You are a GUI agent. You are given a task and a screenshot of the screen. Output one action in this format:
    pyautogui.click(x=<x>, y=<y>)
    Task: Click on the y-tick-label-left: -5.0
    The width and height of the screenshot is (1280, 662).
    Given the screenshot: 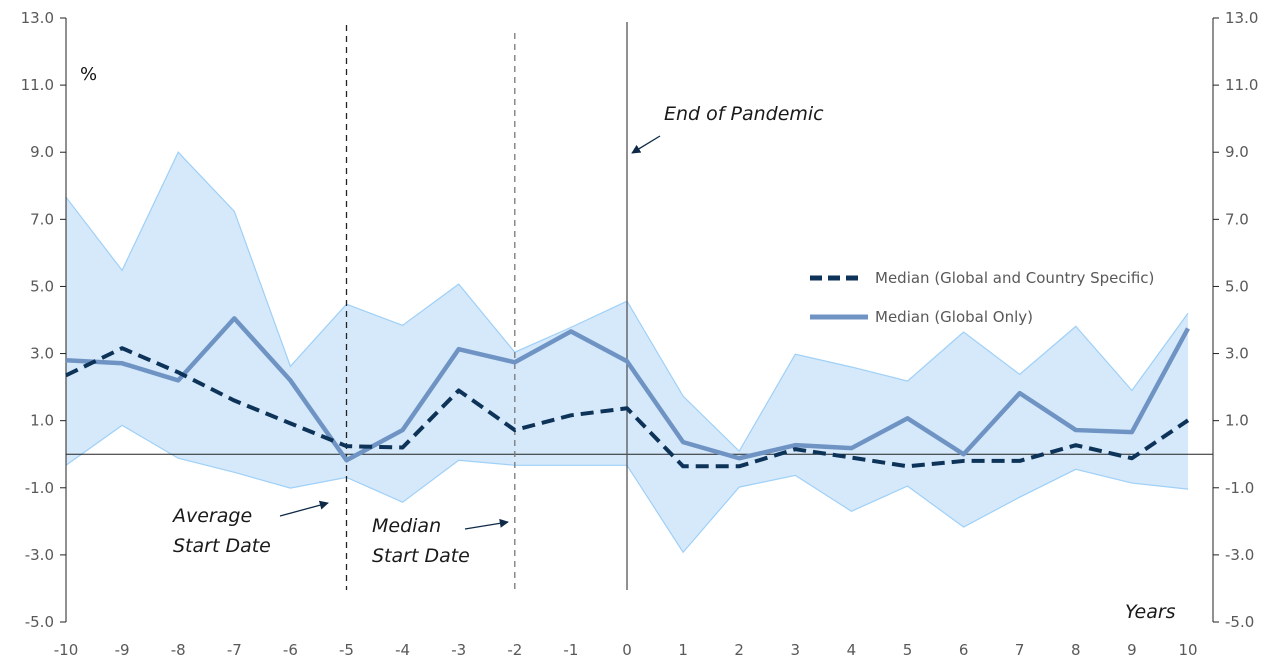 What is the action you would take?
    pyautogui.click(x=39, y=622)
    